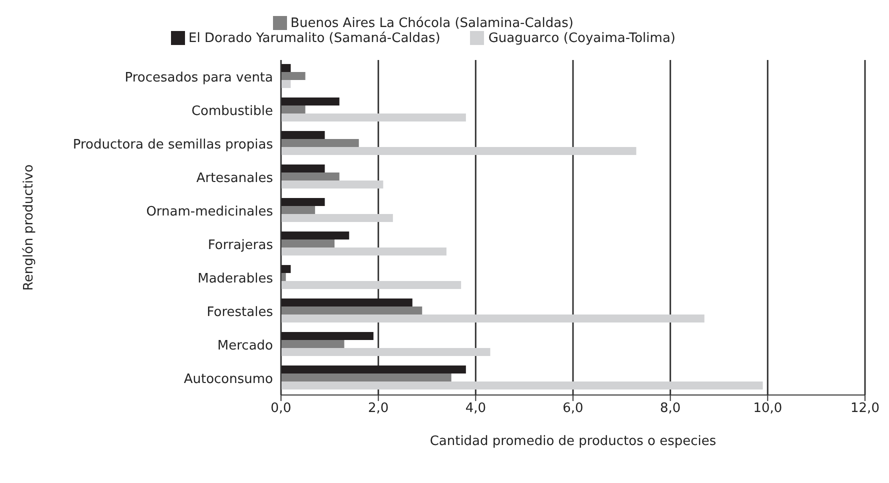 The height and width of the screenshot is (483, 889). I want to click on y-tick-label: Forrajeras, so click(241, 245).